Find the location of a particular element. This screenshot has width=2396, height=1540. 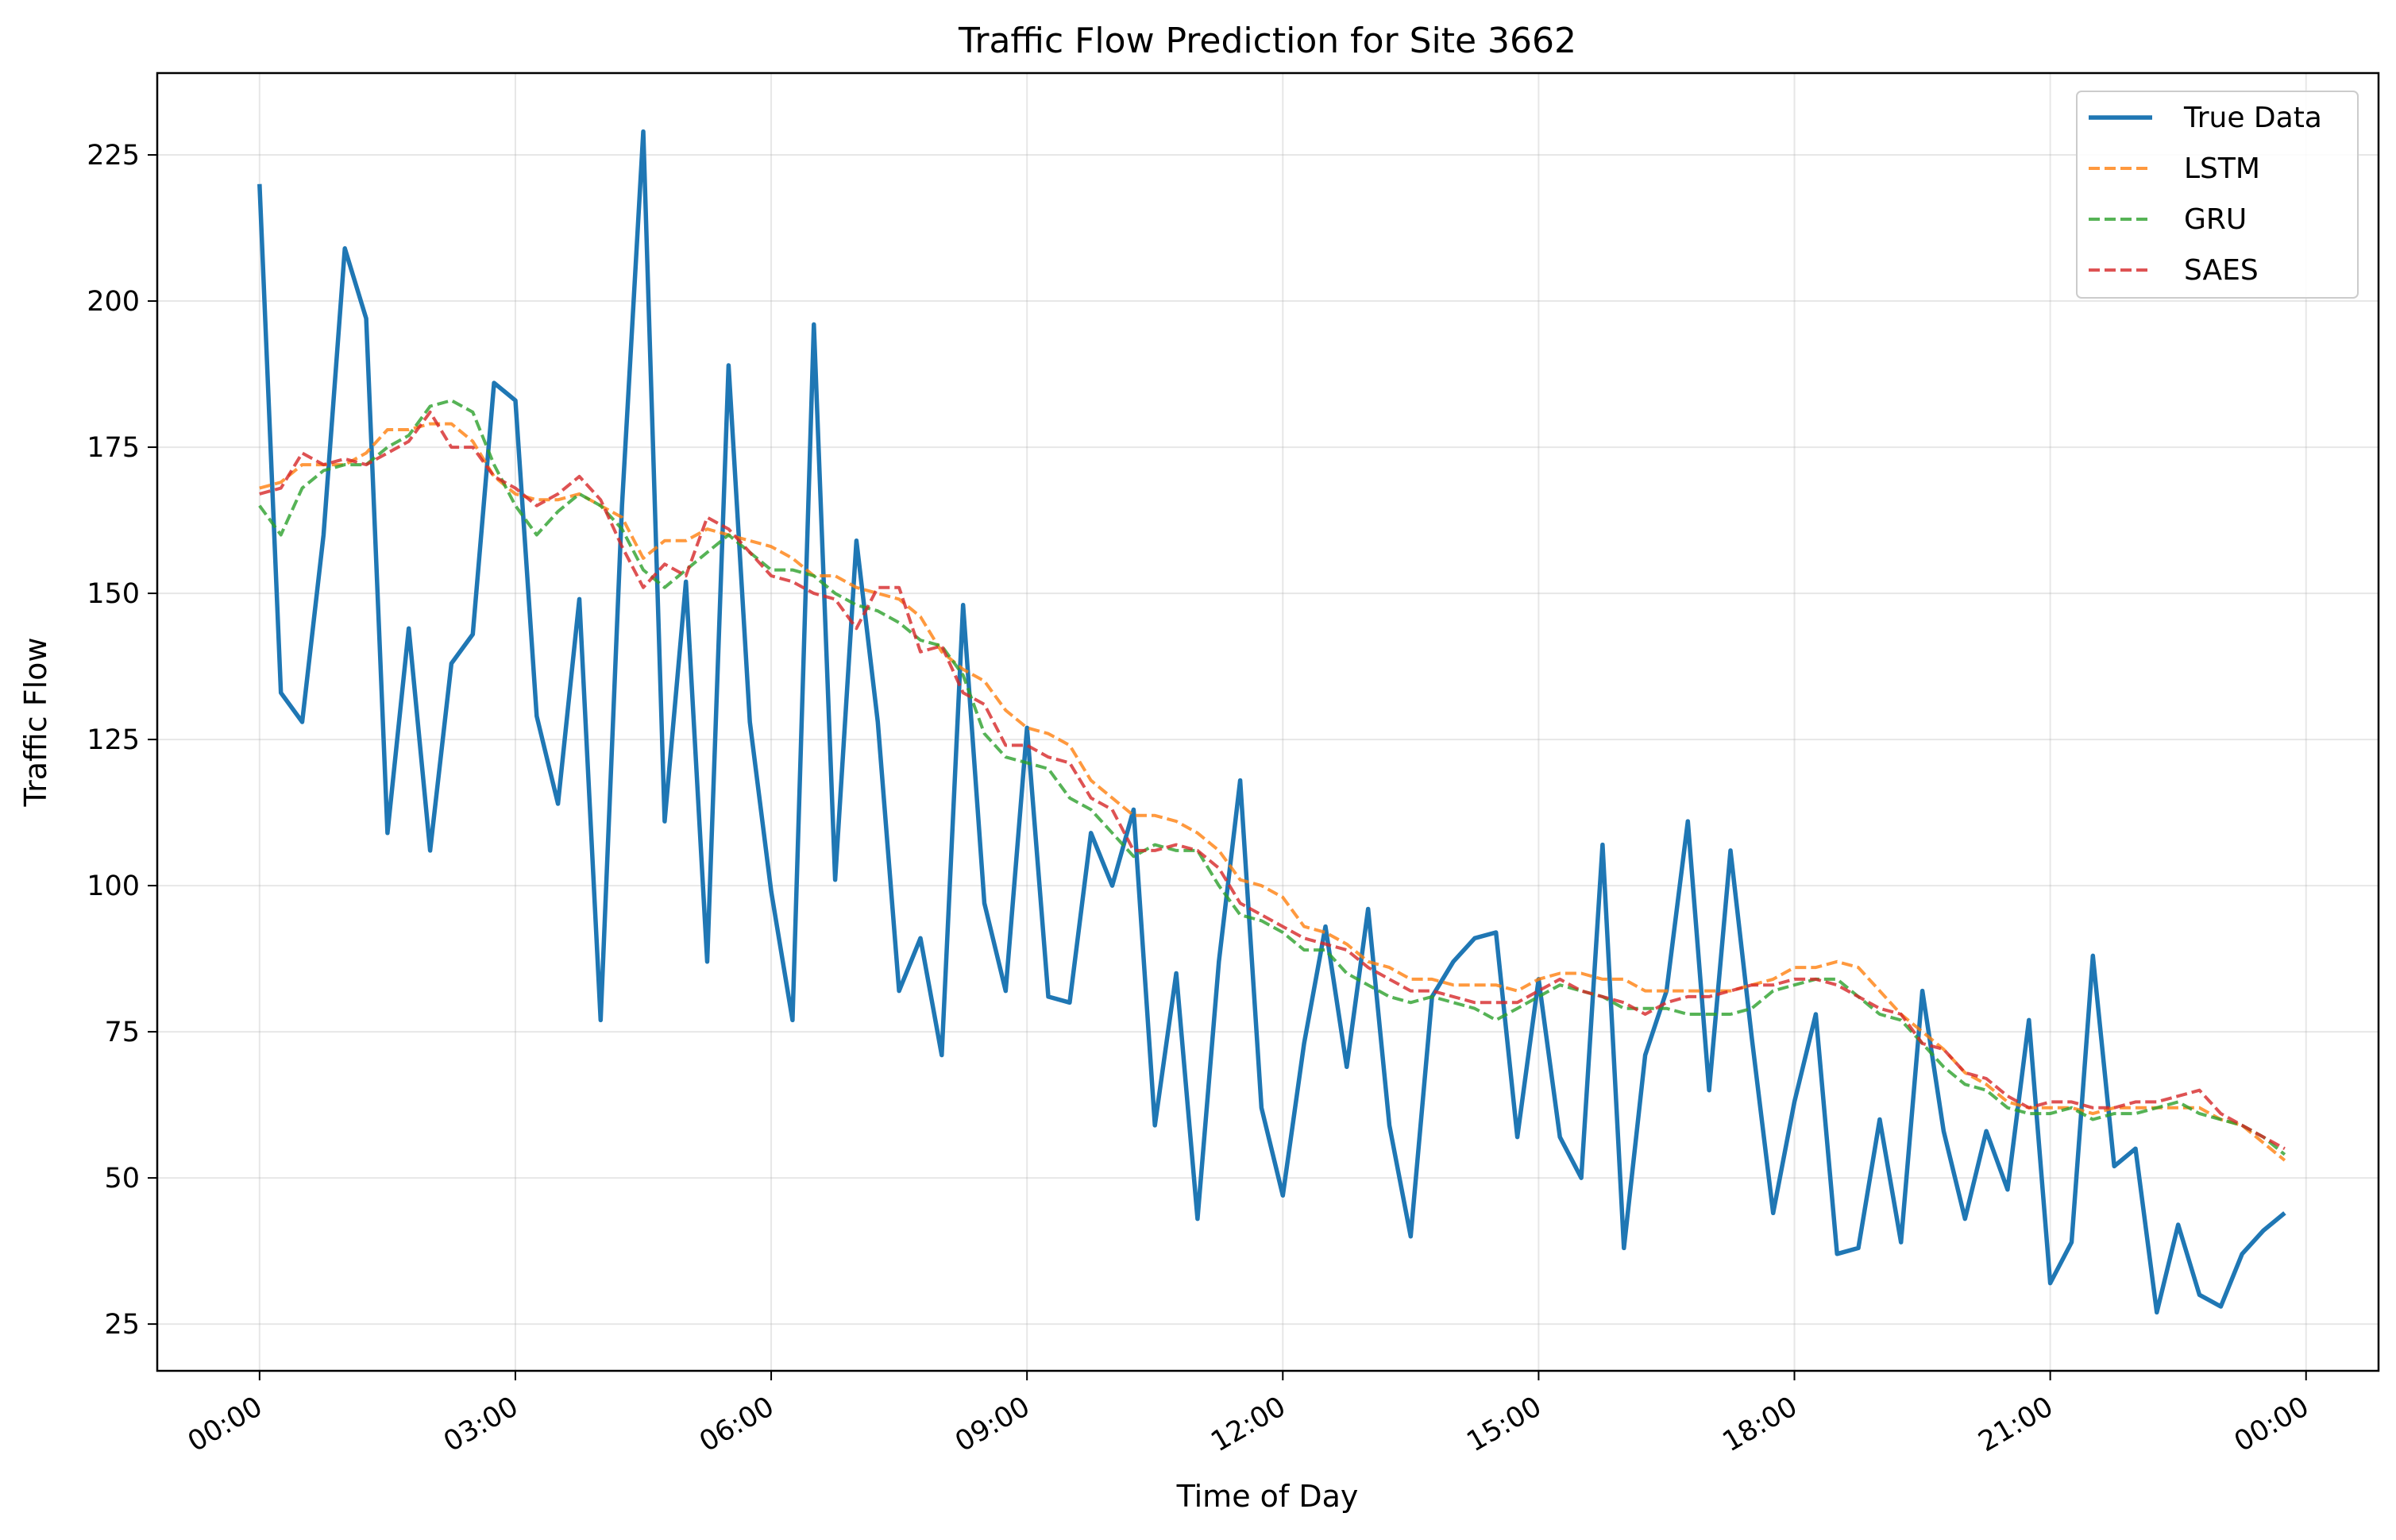

chart-title: Traffic Flow Prediction for Site 3662 is located at coordinates (1267, 41).